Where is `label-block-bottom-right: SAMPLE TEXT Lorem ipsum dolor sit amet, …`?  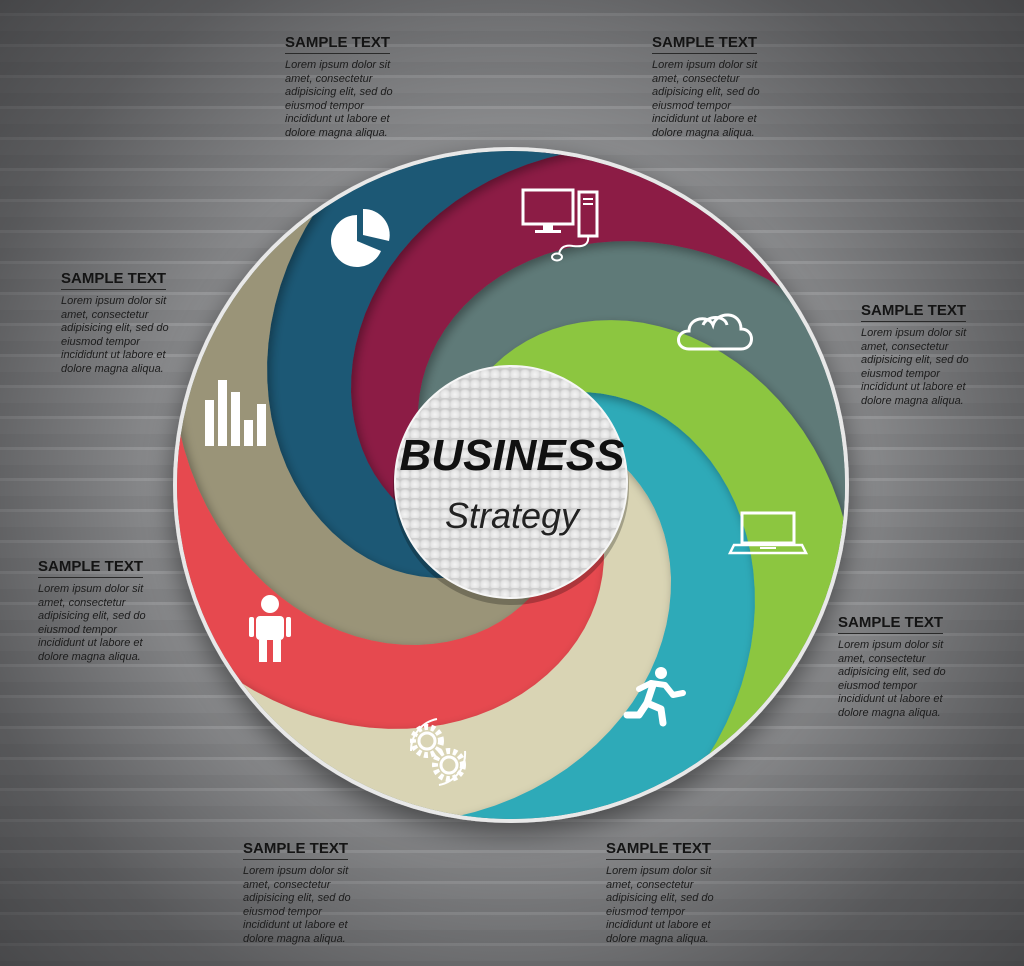
label-block-bottom-right: SAMPLE TEXT Lorem ipsum dolor sit amet, … is located at coordinates (676, 893).